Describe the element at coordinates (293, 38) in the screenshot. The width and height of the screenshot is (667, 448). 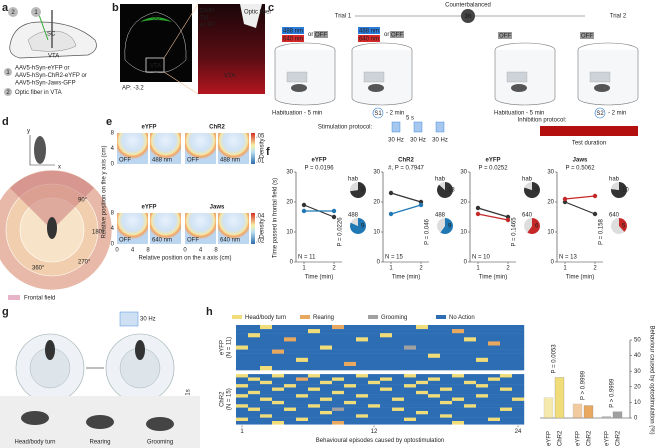
I see `light-box` at that location.